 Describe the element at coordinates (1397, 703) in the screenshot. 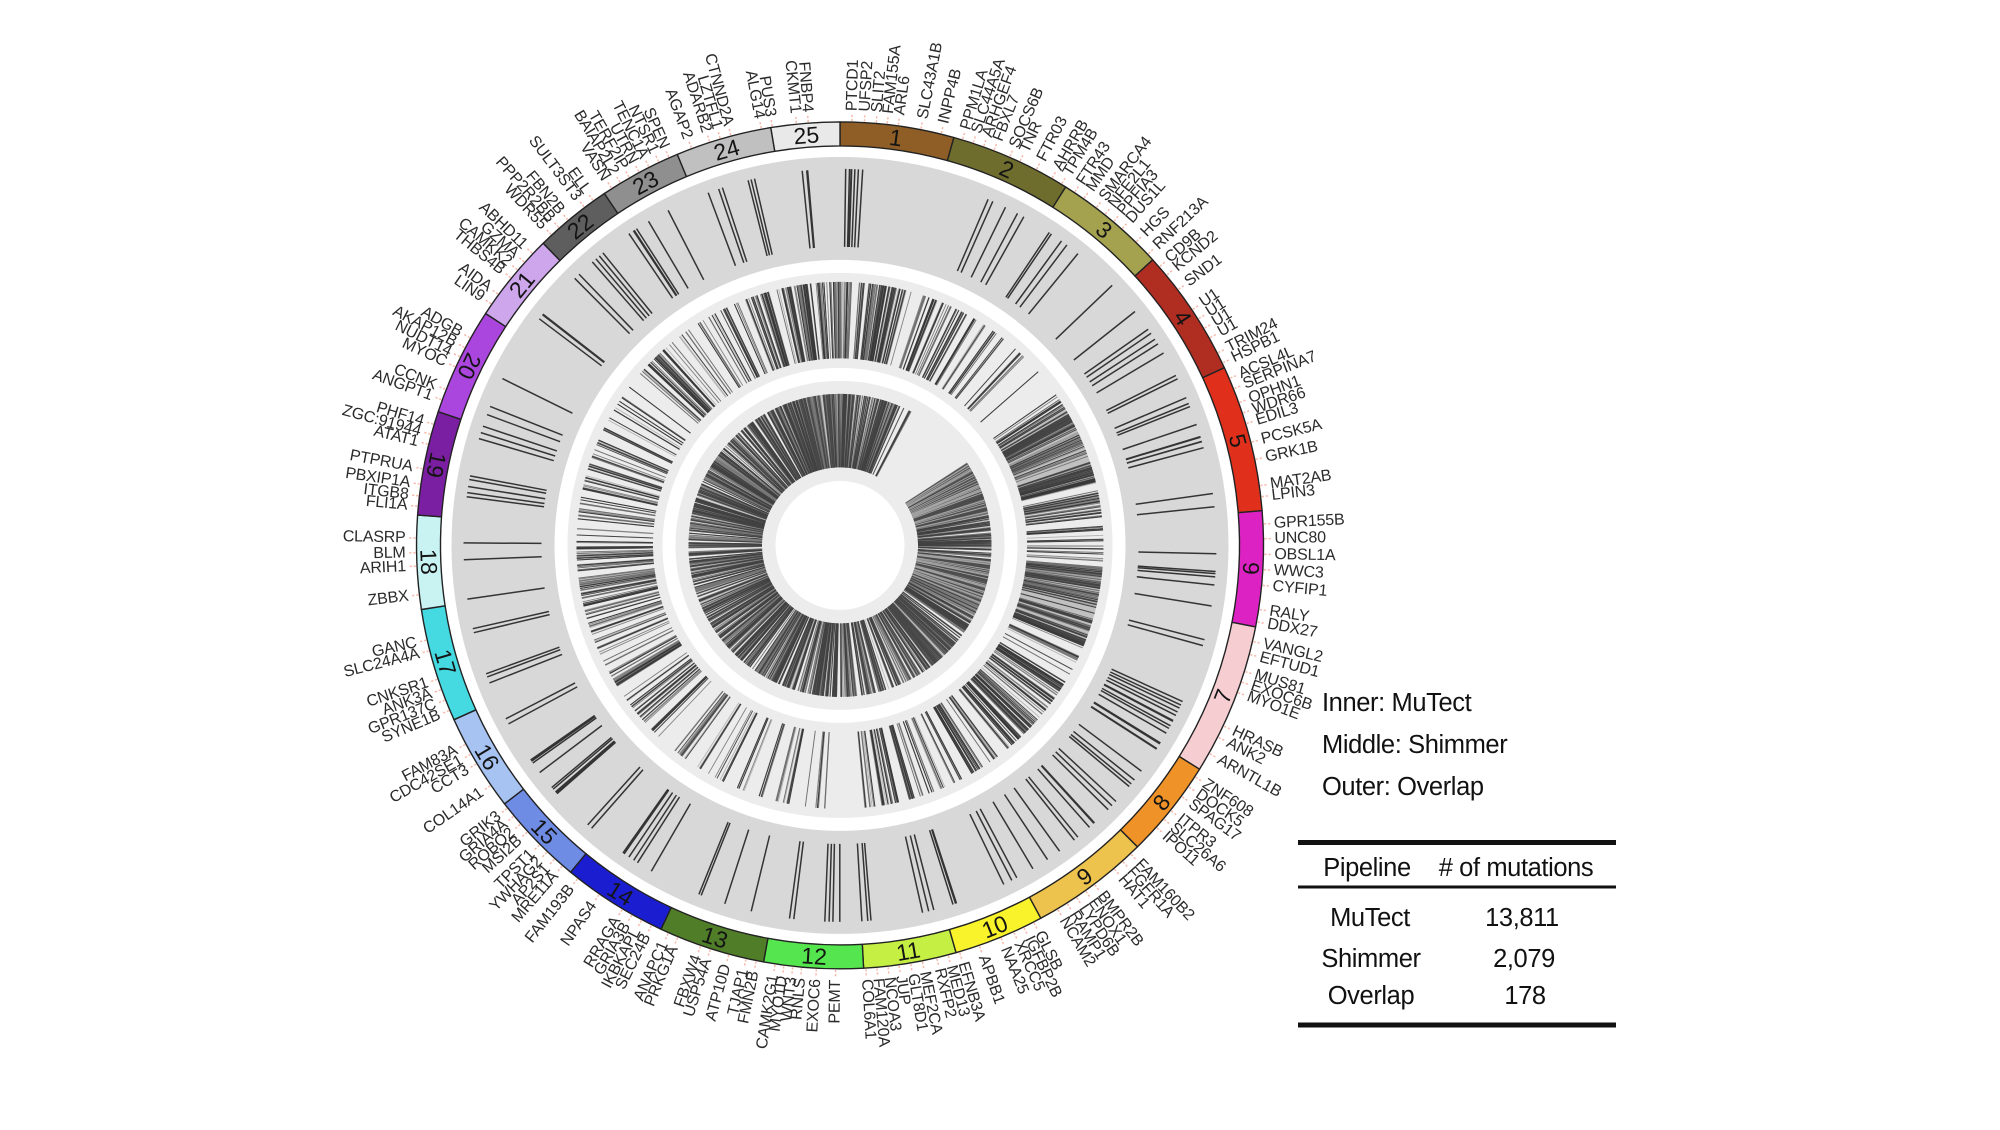

I see `svg-text: Inner: MuTect` at that location.